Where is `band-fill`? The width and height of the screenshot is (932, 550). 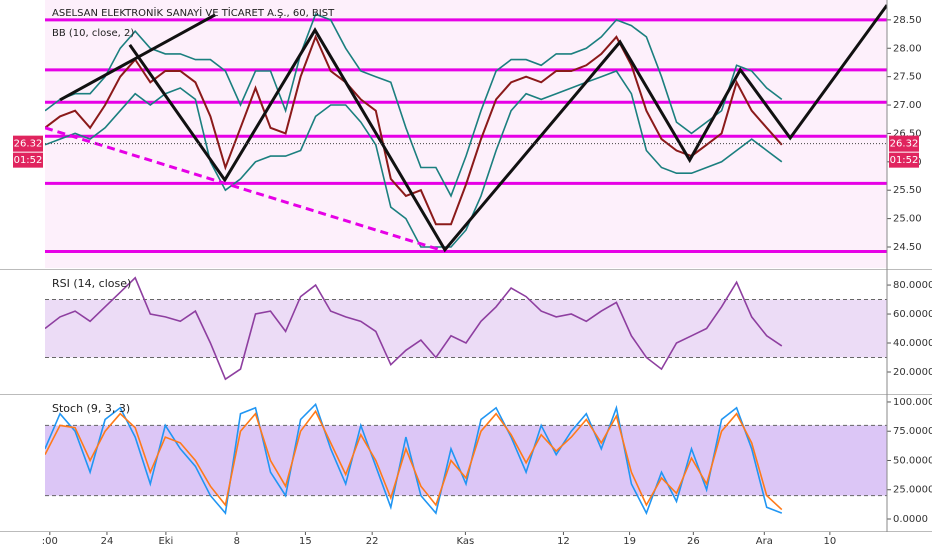 band-fill is located at coordinates (466, 328).